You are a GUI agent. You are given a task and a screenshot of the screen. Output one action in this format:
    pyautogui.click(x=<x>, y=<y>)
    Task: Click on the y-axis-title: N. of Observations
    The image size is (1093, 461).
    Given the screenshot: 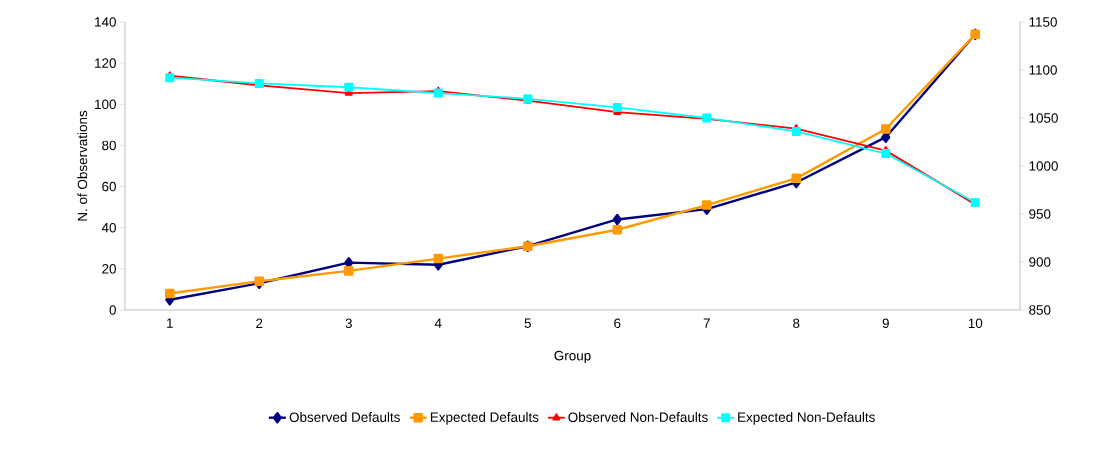 What is the action you would take?
    pyautogui.click(x=82, y=165)
    